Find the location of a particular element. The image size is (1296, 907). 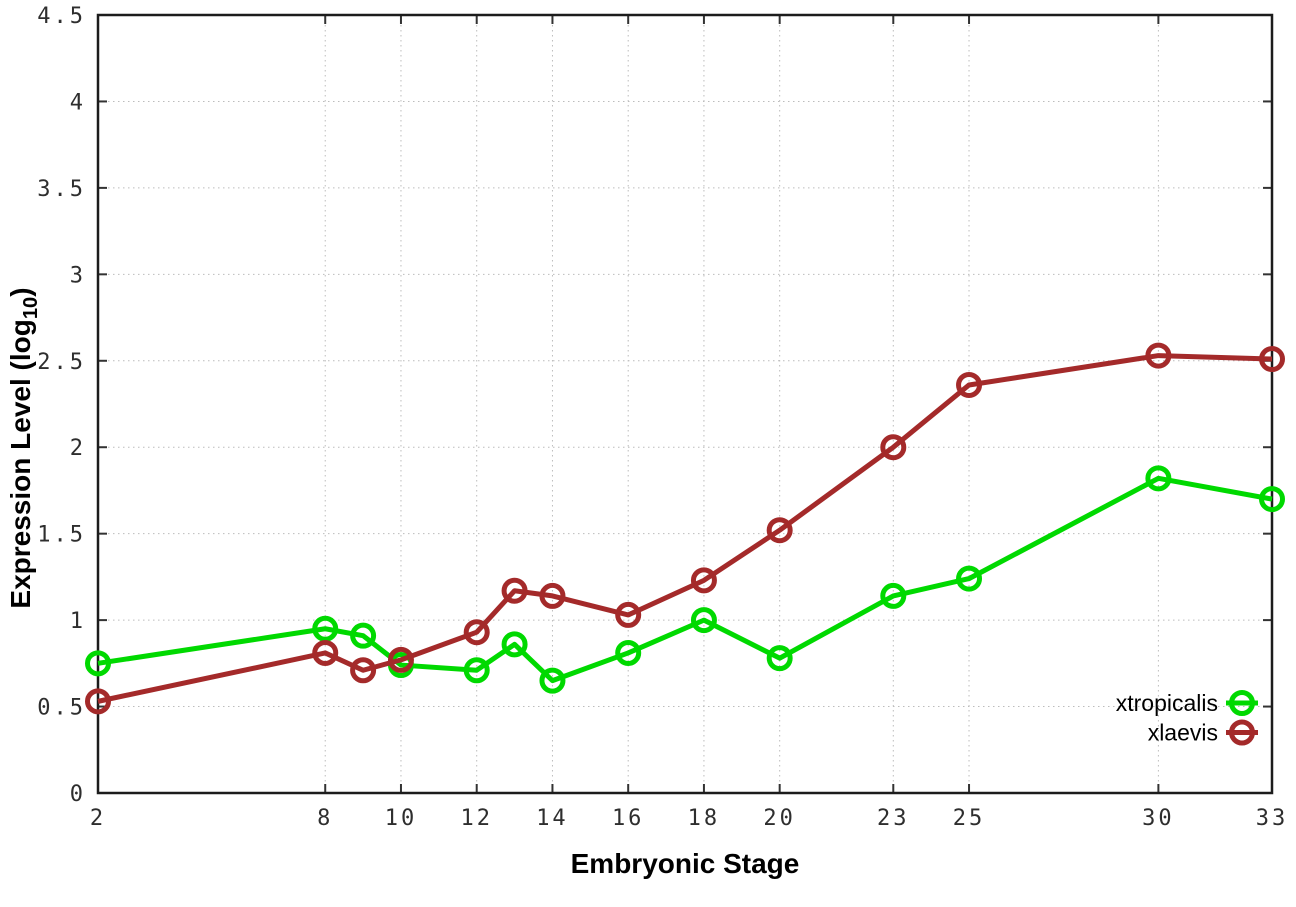

y-tick-label: 0.5 is located at coordinates (61, 708).